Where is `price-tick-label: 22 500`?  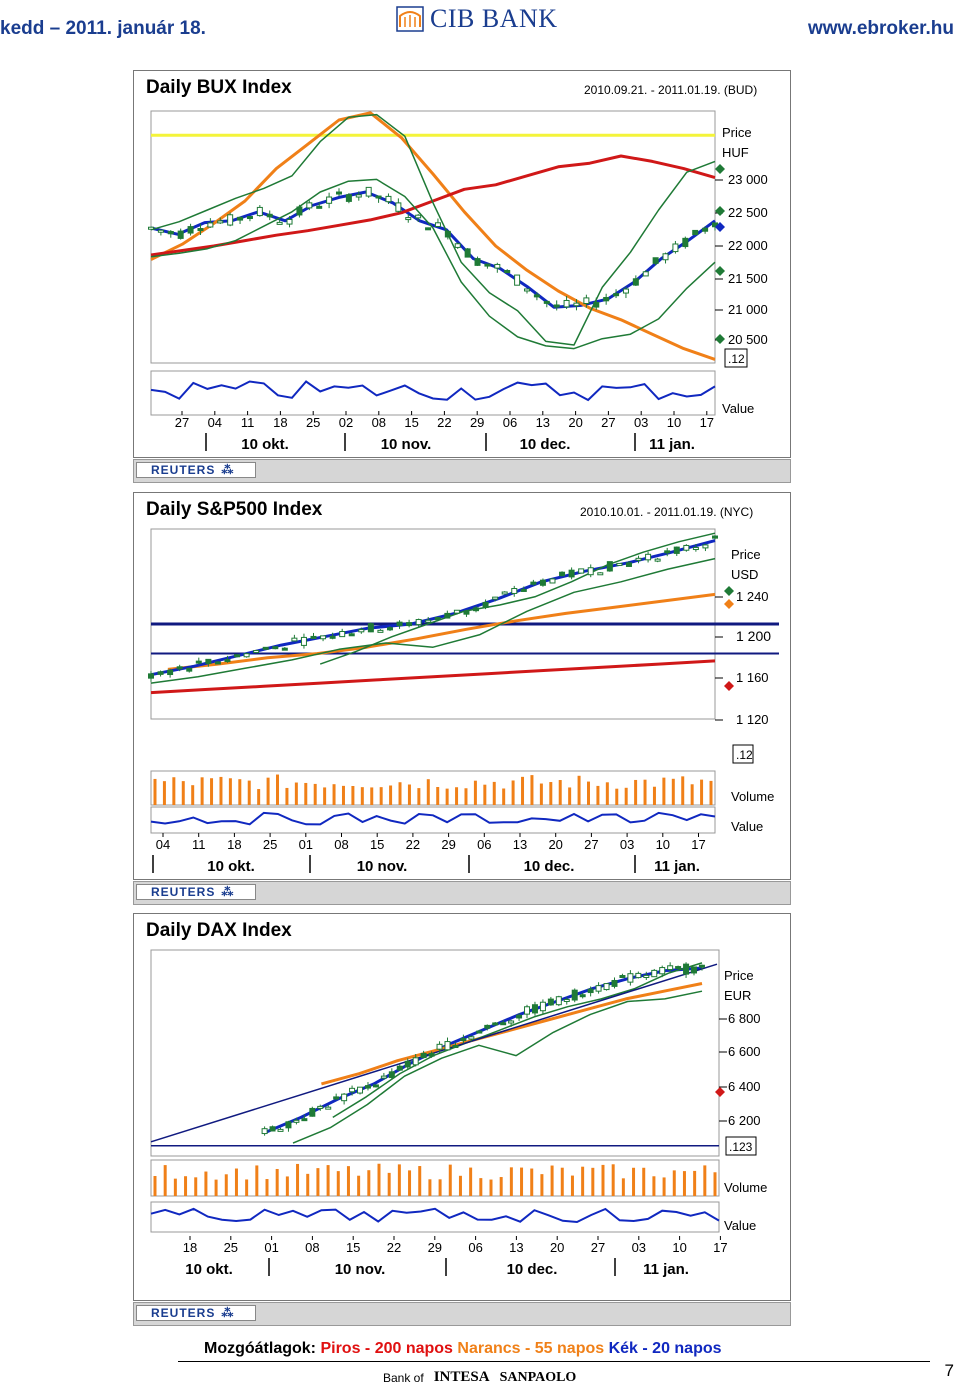
price-tick-label: 22 500 is located at coordinates (748, 212).